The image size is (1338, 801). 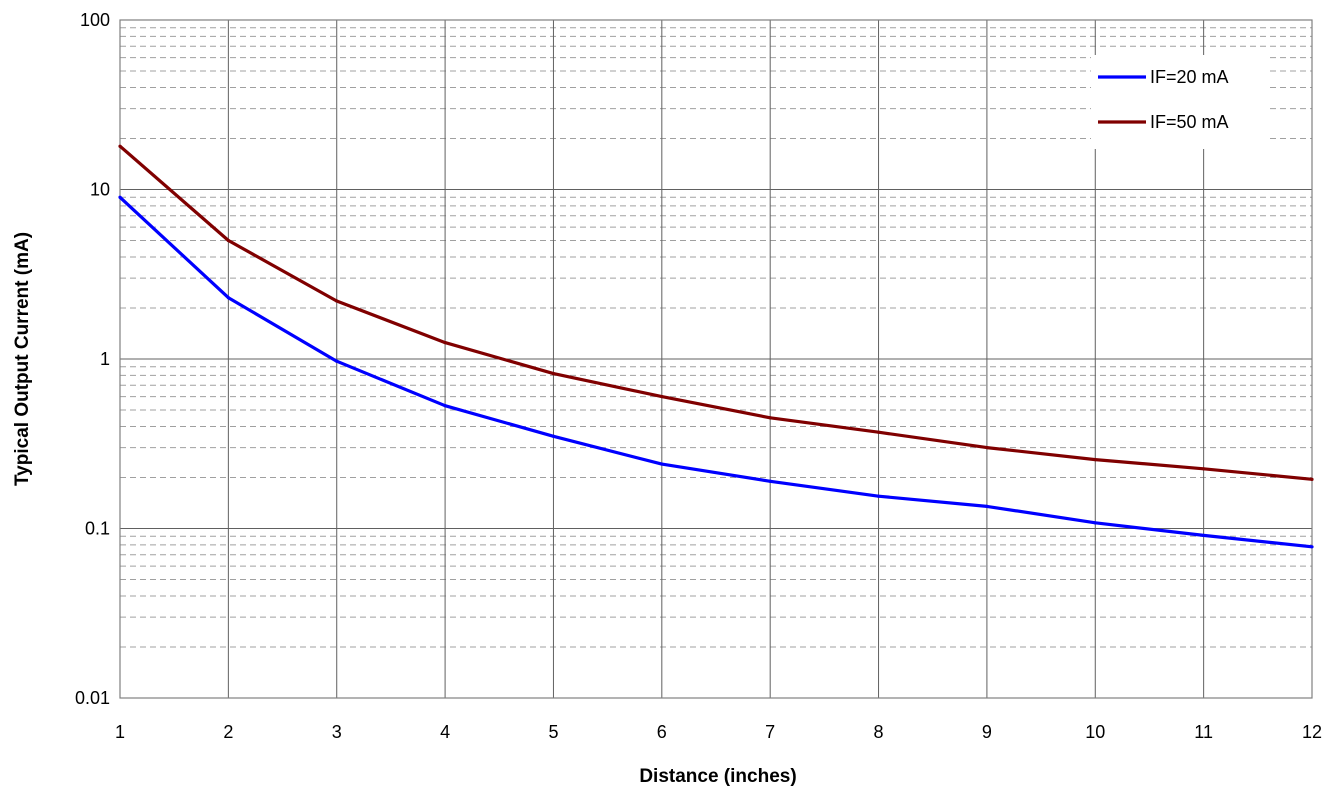 I want to click on x-tick-label: 9, so click(x=987, y=732).